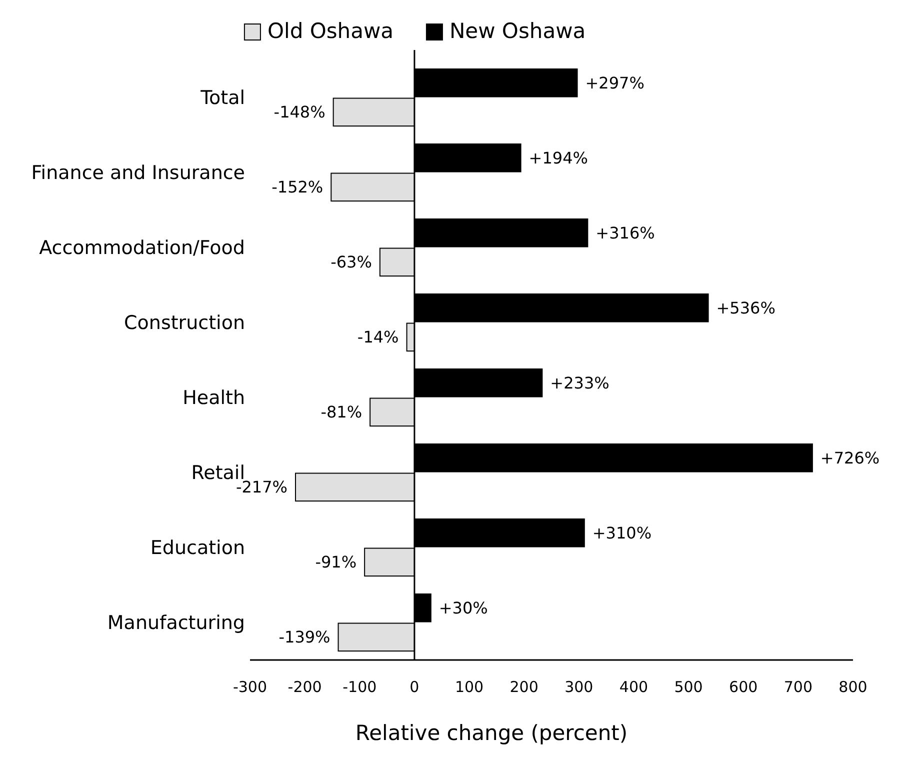 The height and width of the screenshot is (758, 904). What do you see at coordinates (184, 323) in the screenshot?
I see `y-tick-label: Construction` at bounding box center [184, 323].